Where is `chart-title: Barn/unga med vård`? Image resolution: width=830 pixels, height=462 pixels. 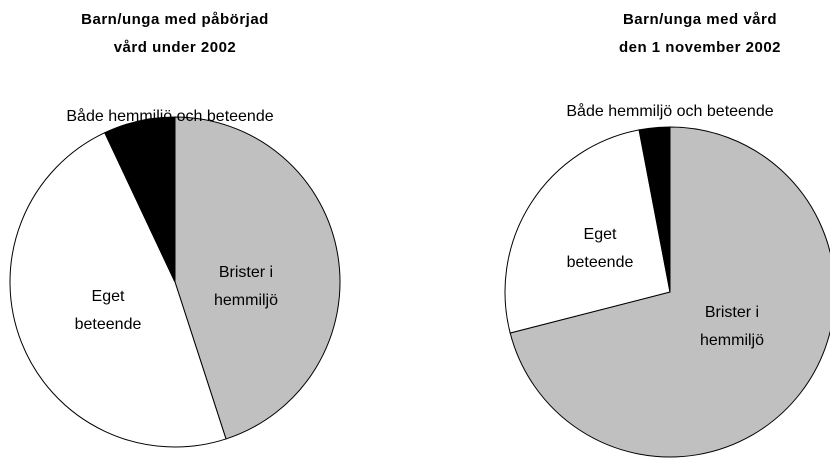
chart-title: Barn/unga med vård is located at coordinates (700, 19).